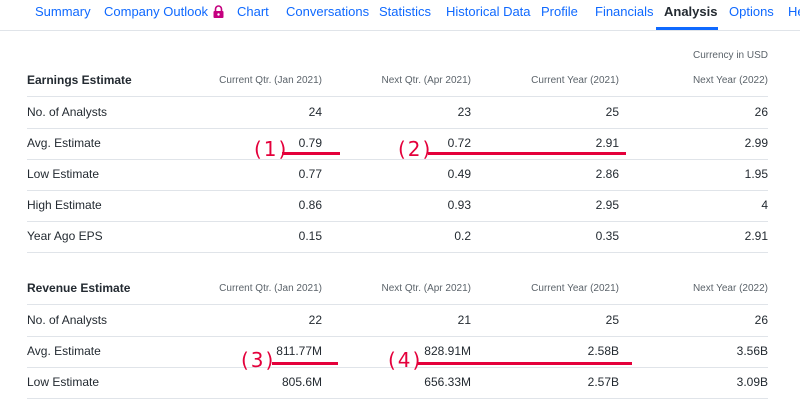 This screenshot has width=800, height=409. Describe the element at coordinates (79, 288) in the screenshot. I see `revenue-table-title: Revenue Estimate` at that location.